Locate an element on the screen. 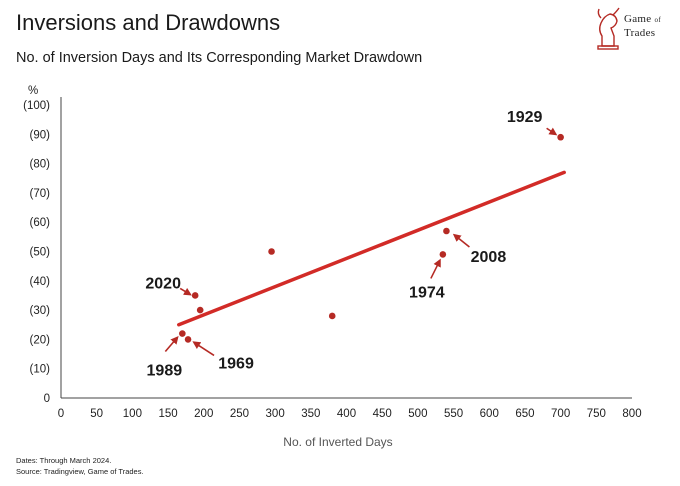 The image size is (680, 486). point-label-2020: 2020 is located at coordinates (163, 283).